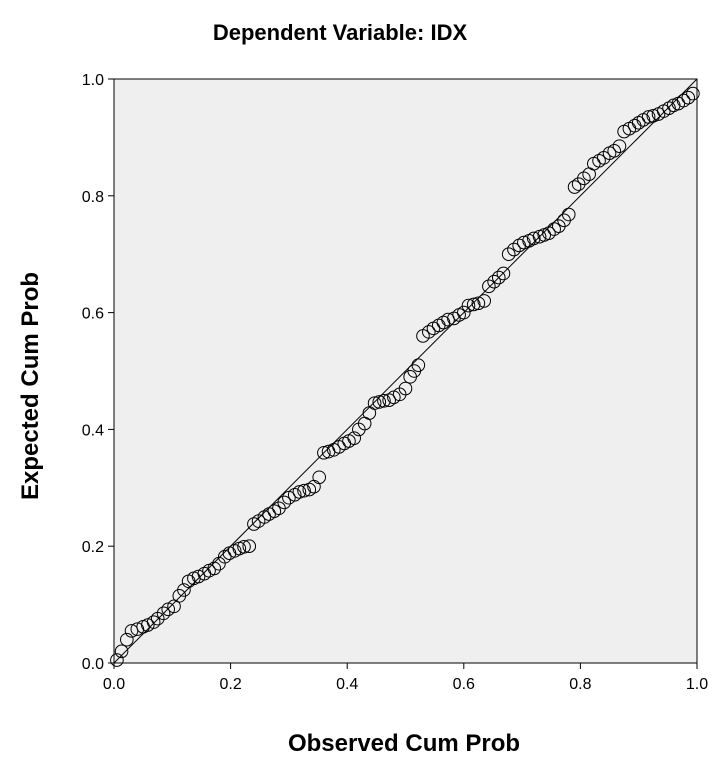  What do you see at coordinates (340, 32) in the screenshot?
I see `chart-title: Dependent Variable: IDX` at bounding box center [340, 32].